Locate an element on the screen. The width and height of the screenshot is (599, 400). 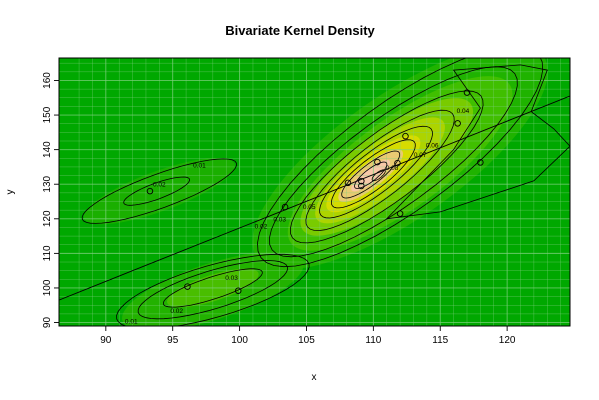
chart-title: Bivariate Kernel Density is located at coordinates (300, 30).